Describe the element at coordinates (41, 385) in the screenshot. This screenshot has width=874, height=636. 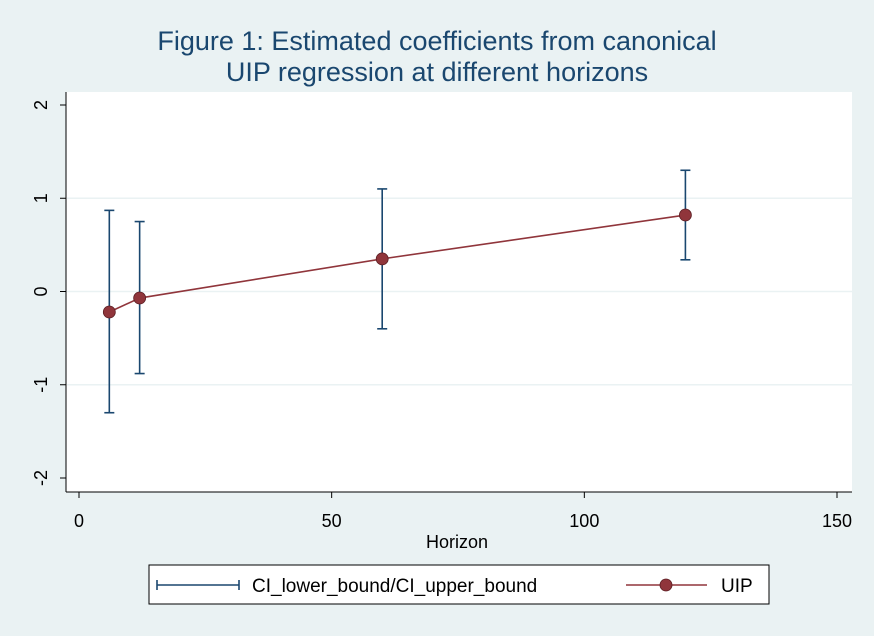
I see `y-tick-label: -1` at that location.